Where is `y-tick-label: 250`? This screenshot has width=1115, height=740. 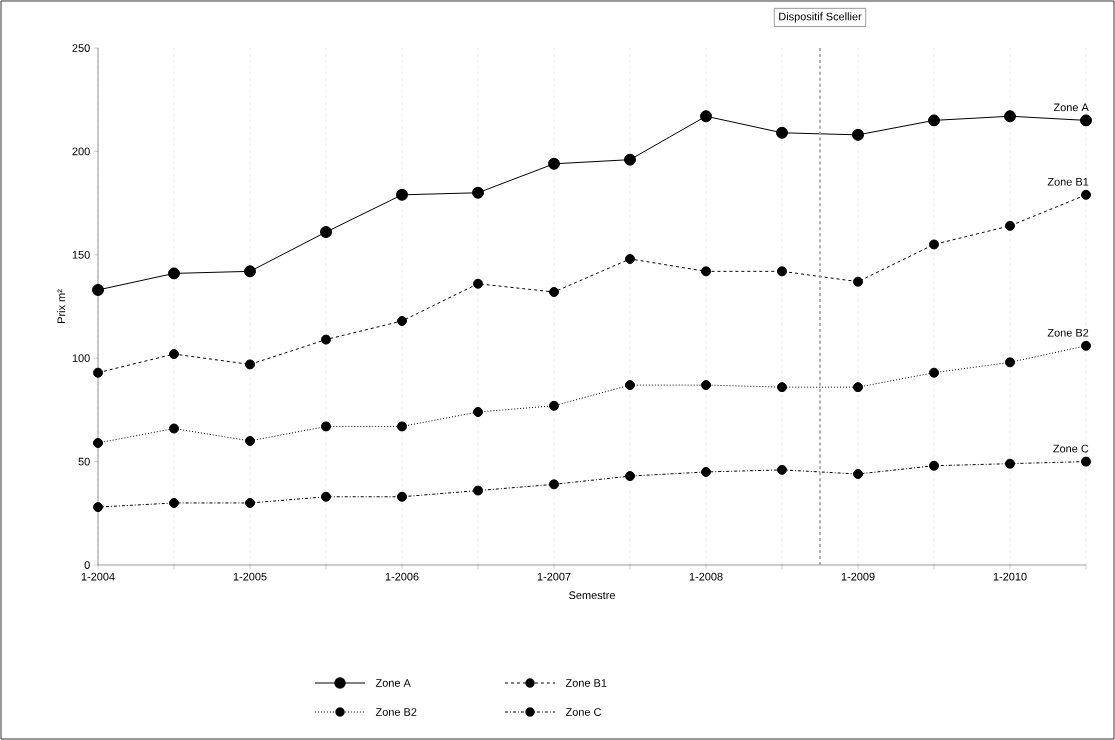 y-tick-label: 250 is located at coordinates (81, 48).